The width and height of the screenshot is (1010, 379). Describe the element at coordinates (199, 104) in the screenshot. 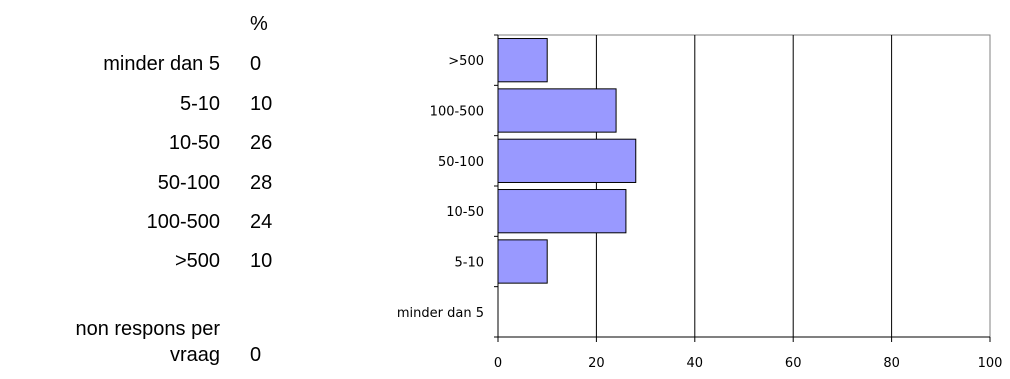

I see `table-row-label: 5-10` at that location.